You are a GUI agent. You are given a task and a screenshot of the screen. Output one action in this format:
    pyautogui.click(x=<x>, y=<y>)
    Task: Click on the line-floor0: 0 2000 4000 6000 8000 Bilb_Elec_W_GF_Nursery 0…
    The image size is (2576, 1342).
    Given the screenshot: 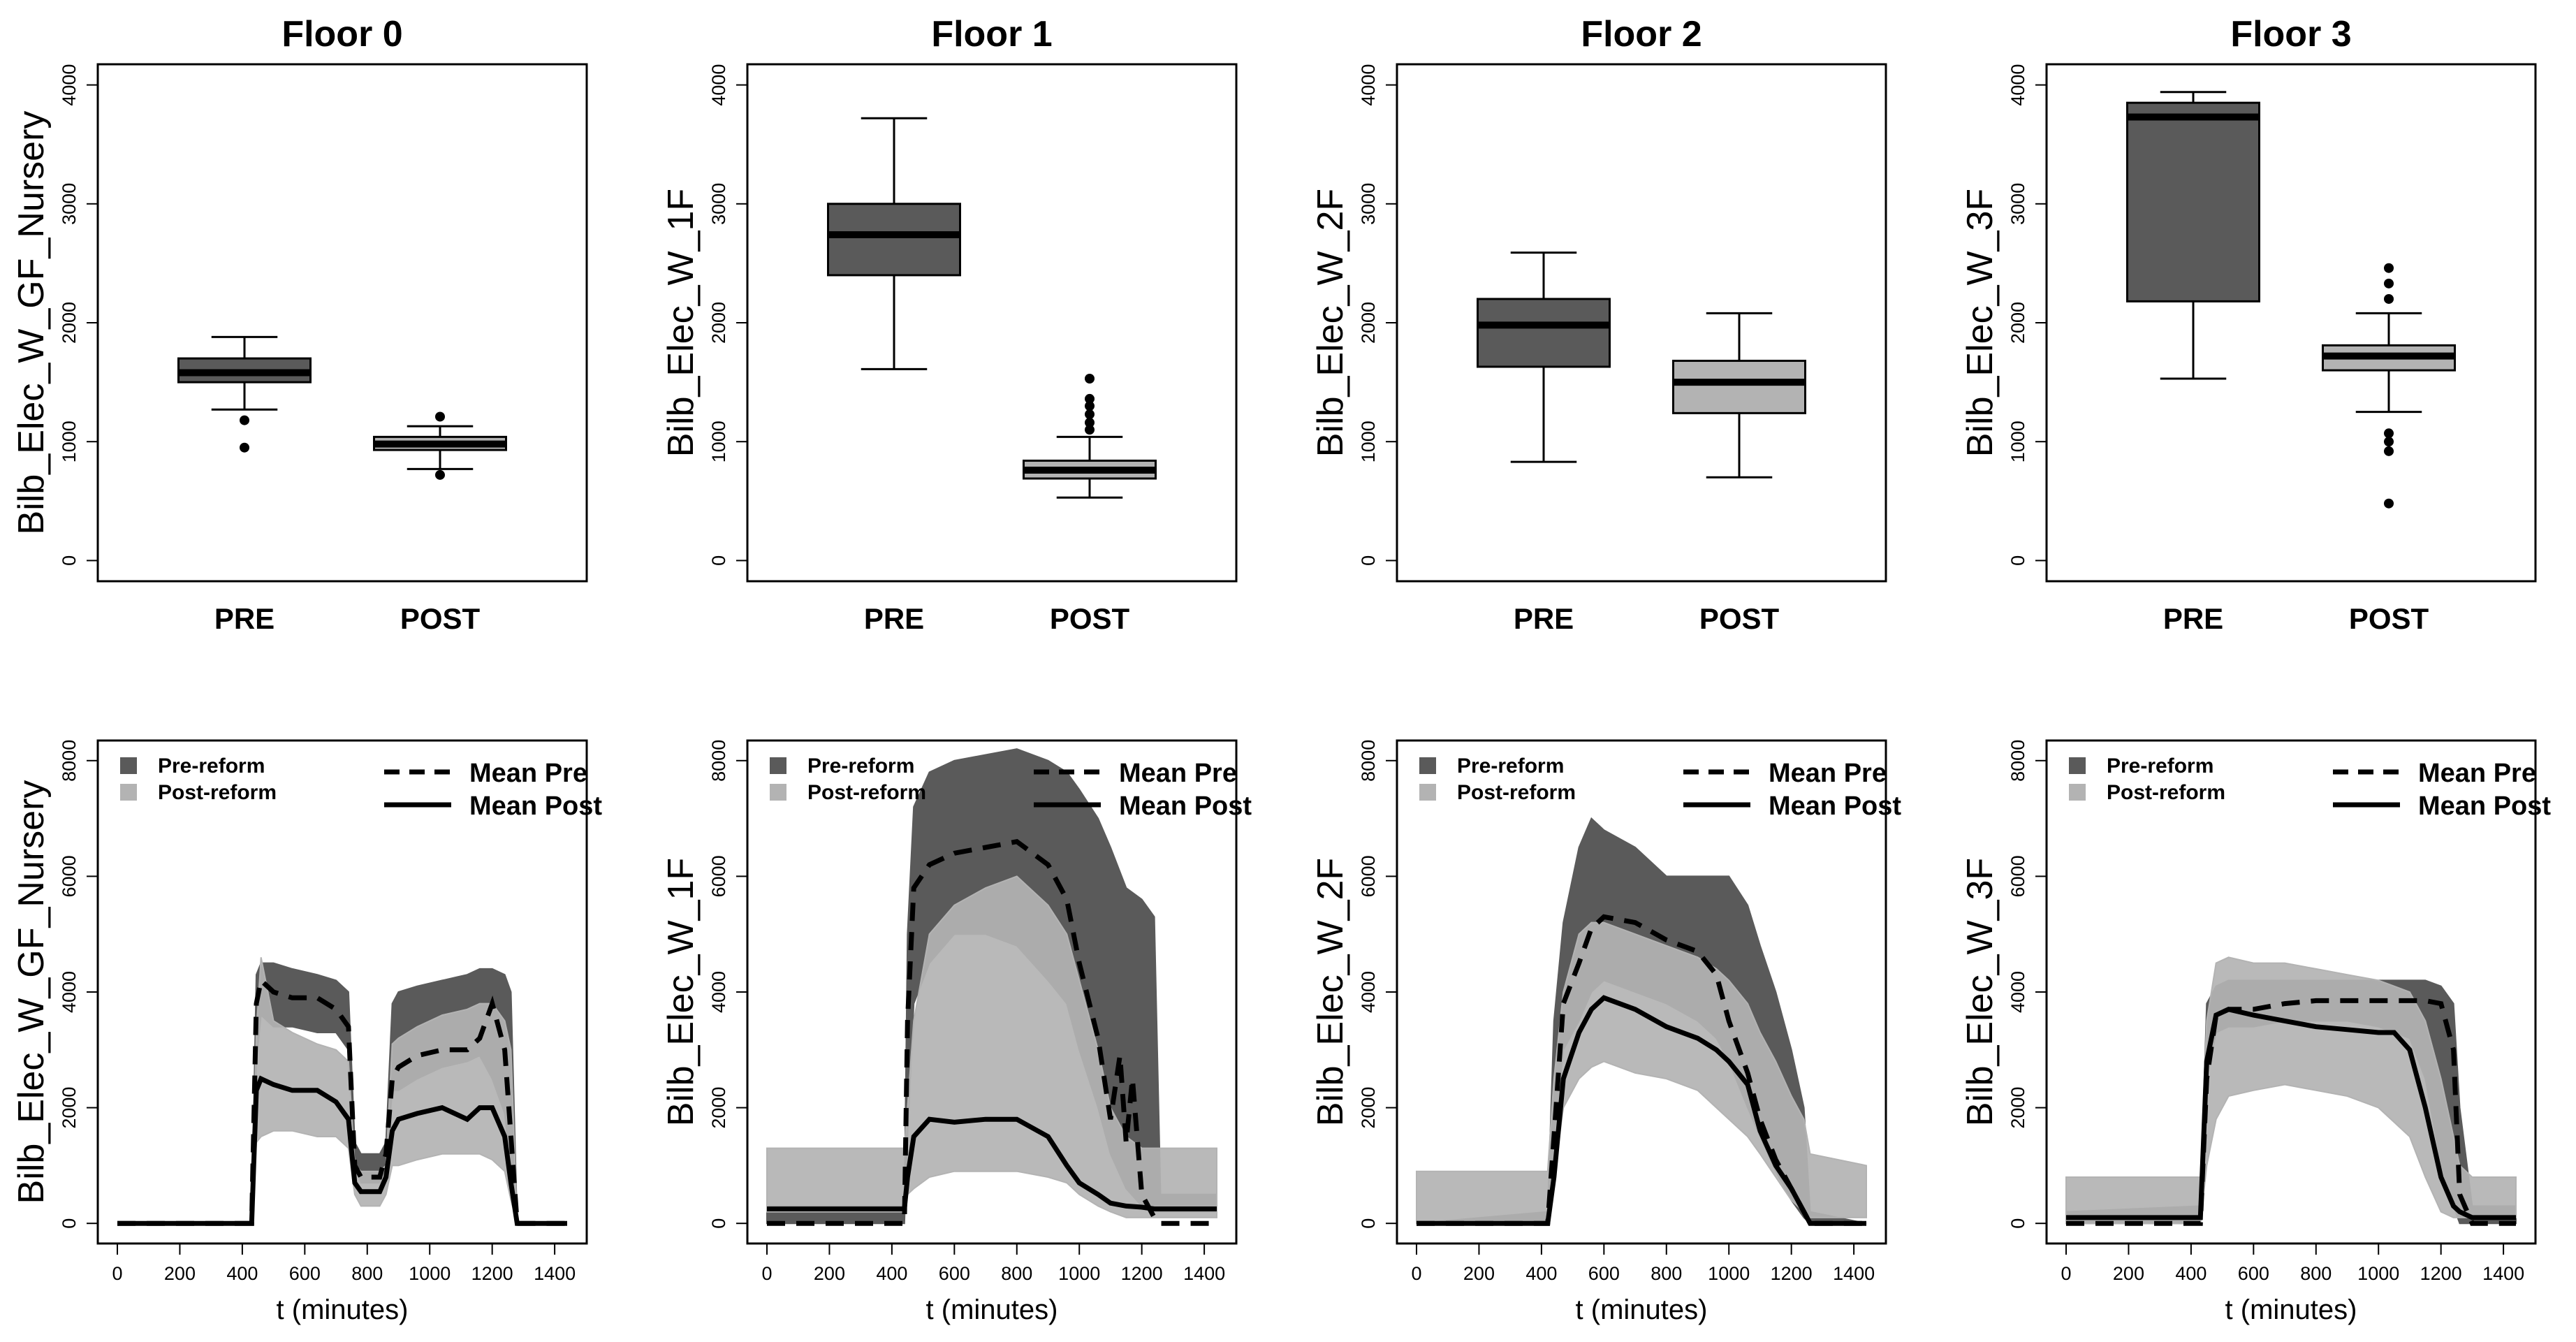 What is the action you would take?
    pyautogui.click(x=306, y=1032)
    